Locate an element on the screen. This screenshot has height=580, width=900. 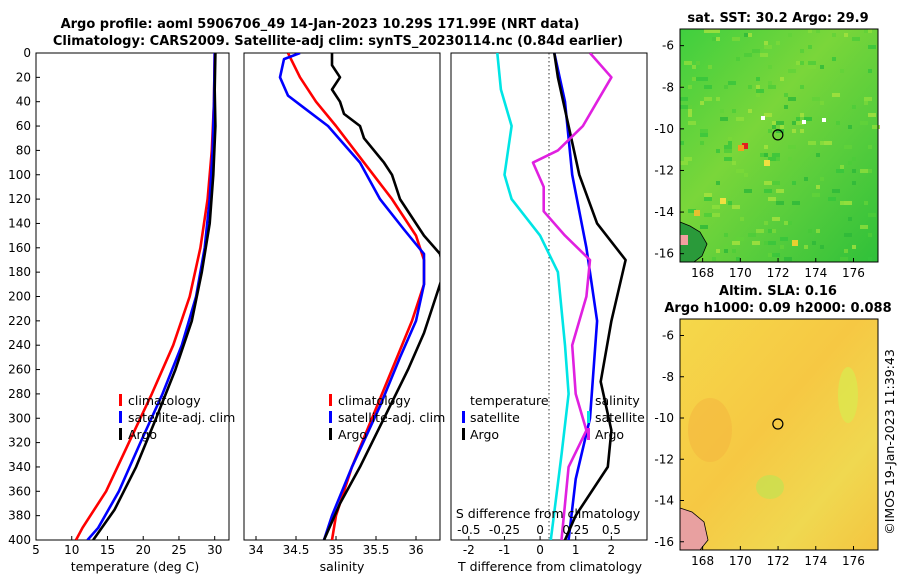
series-line-s-argo-diff-magenta- is located at coordinates (572, 296).